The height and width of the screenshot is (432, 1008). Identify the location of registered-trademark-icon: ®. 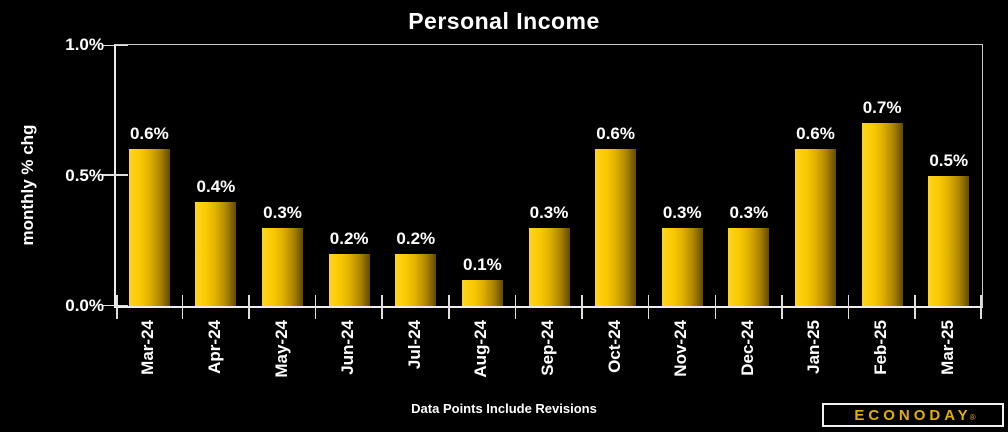
(972, 417).